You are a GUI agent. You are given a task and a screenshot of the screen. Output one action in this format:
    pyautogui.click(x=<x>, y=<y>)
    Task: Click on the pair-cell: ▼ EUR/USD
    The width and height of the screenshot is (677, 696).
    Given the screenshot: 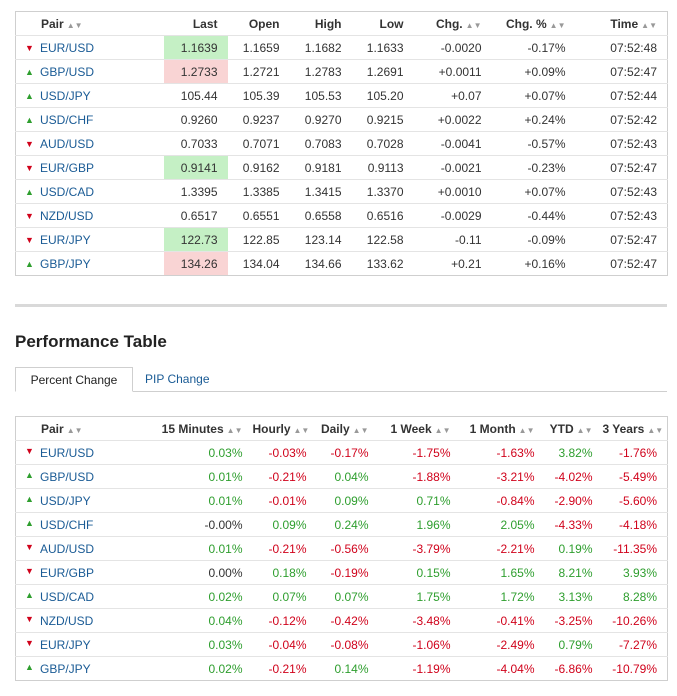 What is the action you would take?
    pyautogui.click(x=90, y=48)
    